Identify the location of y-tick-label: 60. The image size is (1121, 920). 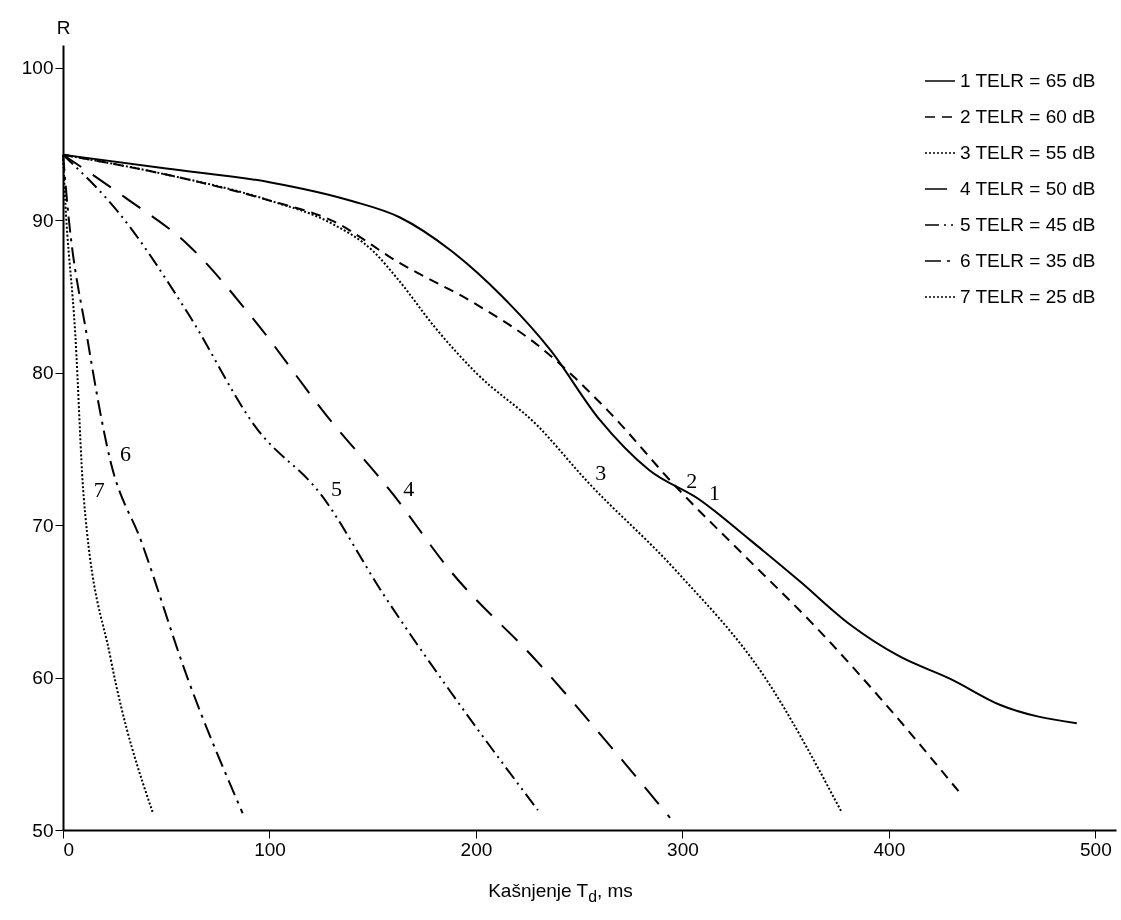
(43, 678).